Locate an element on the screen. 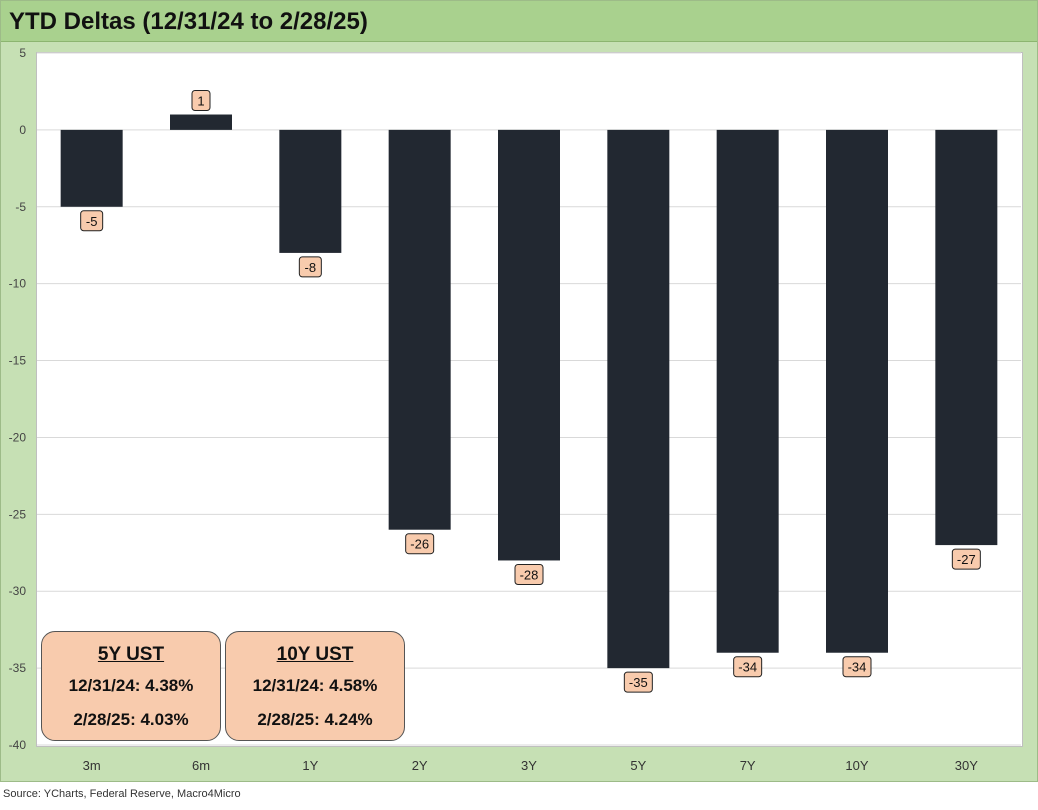  callout-10y-ust: 10Y UST 12/31/24: 4.58% 2/28/25: 4.24% is located at coordinates (315, 686).